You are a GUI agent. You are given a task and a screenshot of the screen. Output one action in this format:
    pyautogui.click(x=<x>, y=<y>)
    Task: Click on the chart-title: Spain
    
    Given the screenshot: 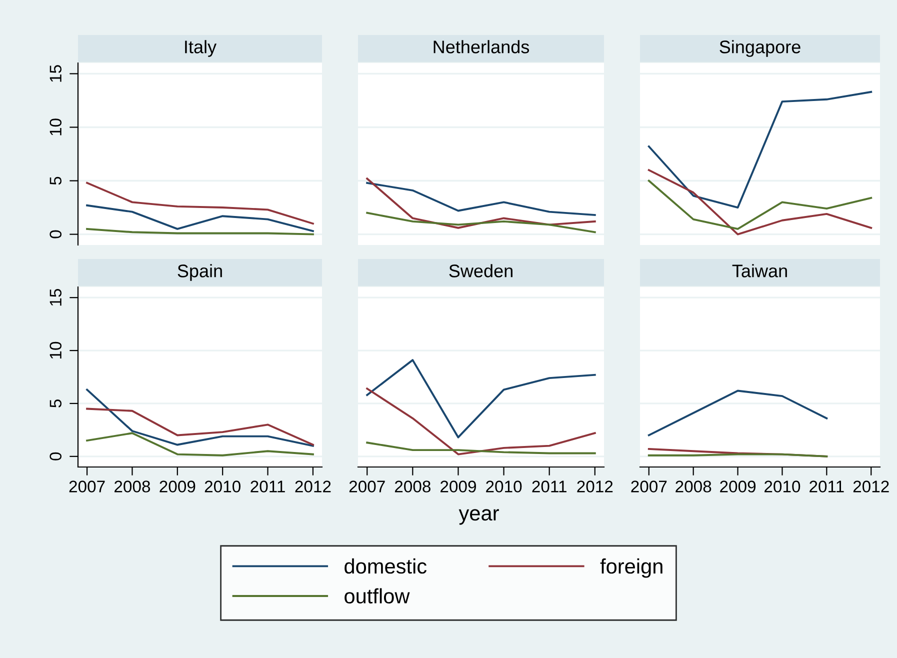 What is the action you would take?
    pyautogui.click(x=200, y=272)
    